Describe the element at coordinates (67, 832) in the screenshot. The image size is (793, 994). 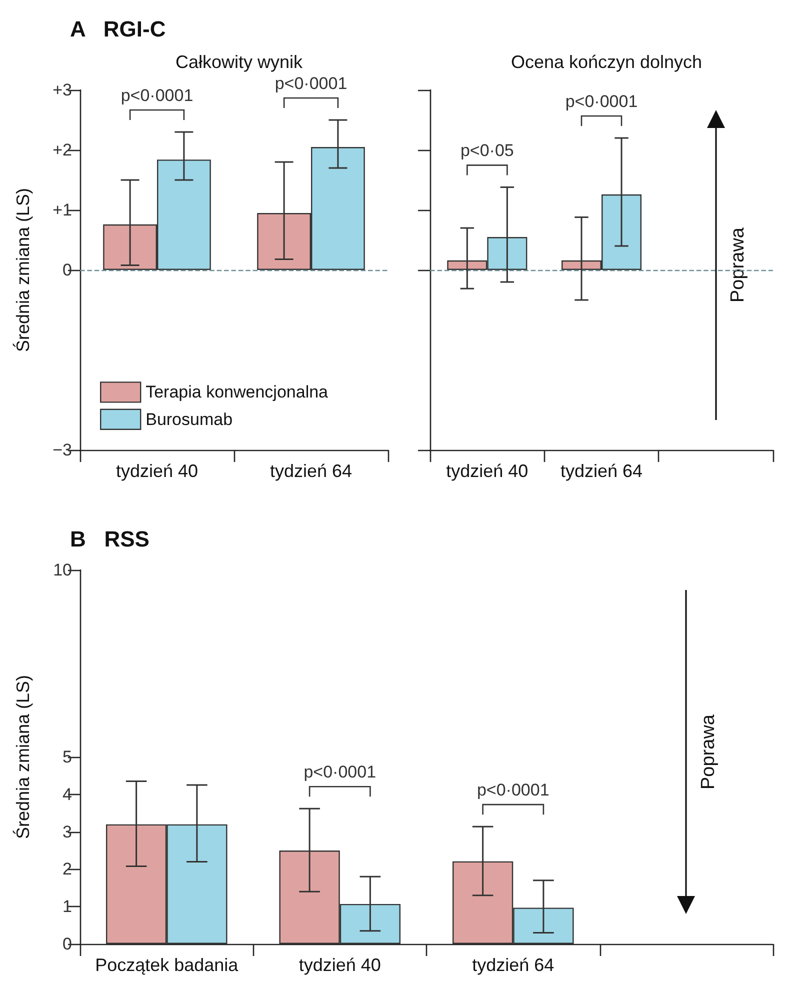
I see `y-tick-label: 3` at that location.